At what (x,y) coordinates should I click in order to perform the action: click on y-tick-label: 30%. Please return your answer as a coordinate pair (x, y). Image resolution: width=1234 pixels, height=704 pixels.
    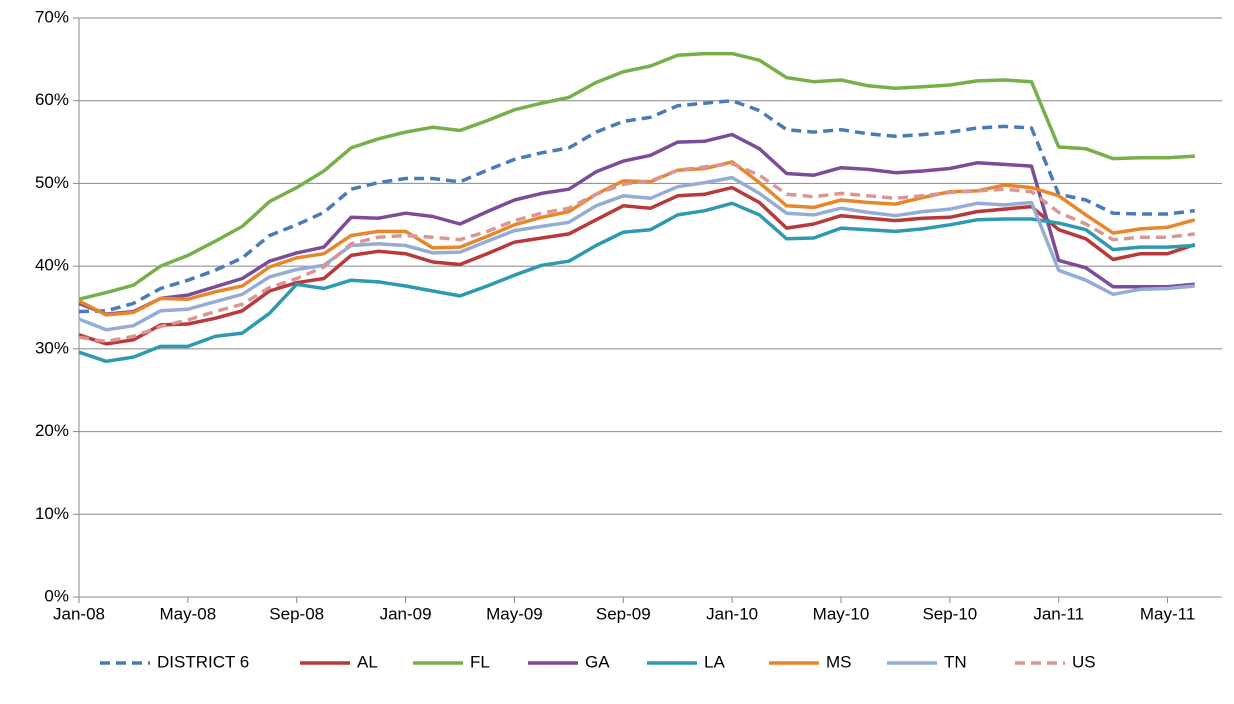
    Looking at the image, I should click on (52, 347).